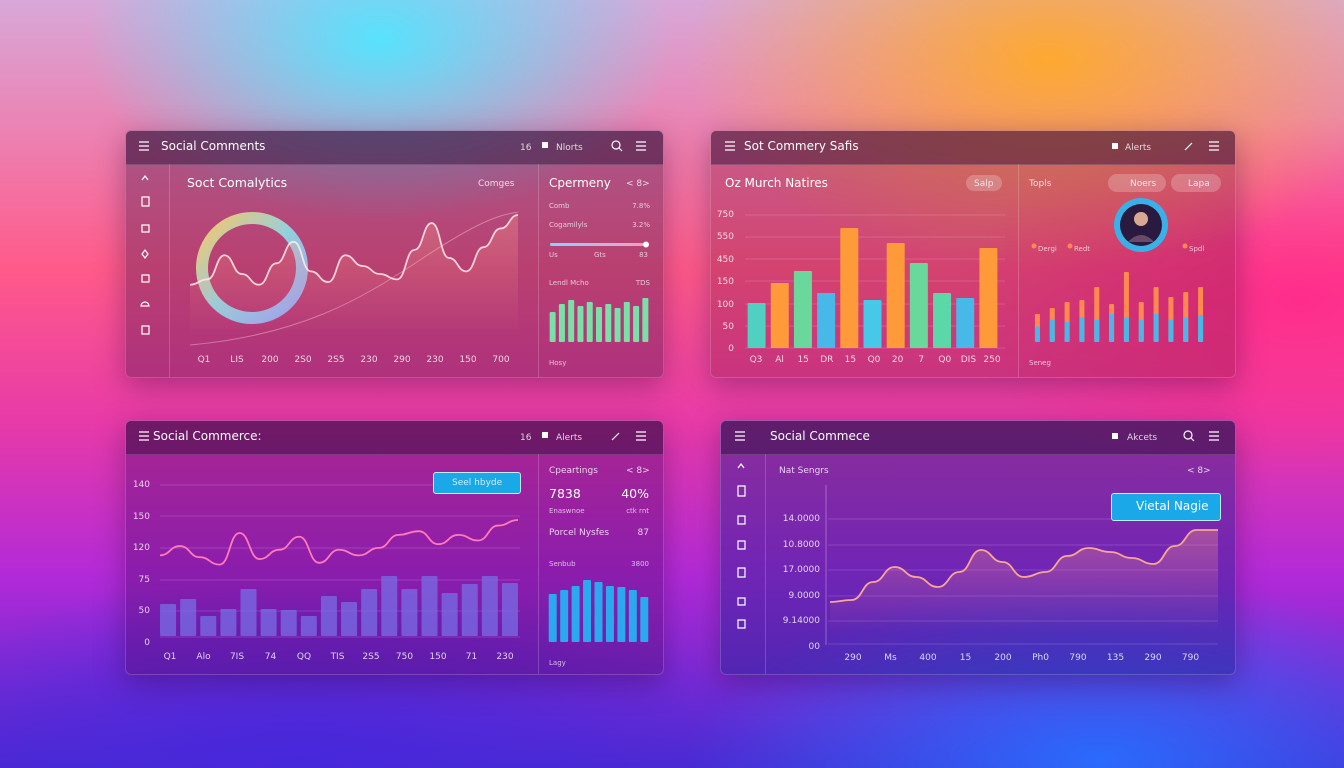 The width and height of the screenshot is (1344, 768). Describe the element at coordinates (725, 237) in the screenshot. I see `y-tick-label: 550` at that location.